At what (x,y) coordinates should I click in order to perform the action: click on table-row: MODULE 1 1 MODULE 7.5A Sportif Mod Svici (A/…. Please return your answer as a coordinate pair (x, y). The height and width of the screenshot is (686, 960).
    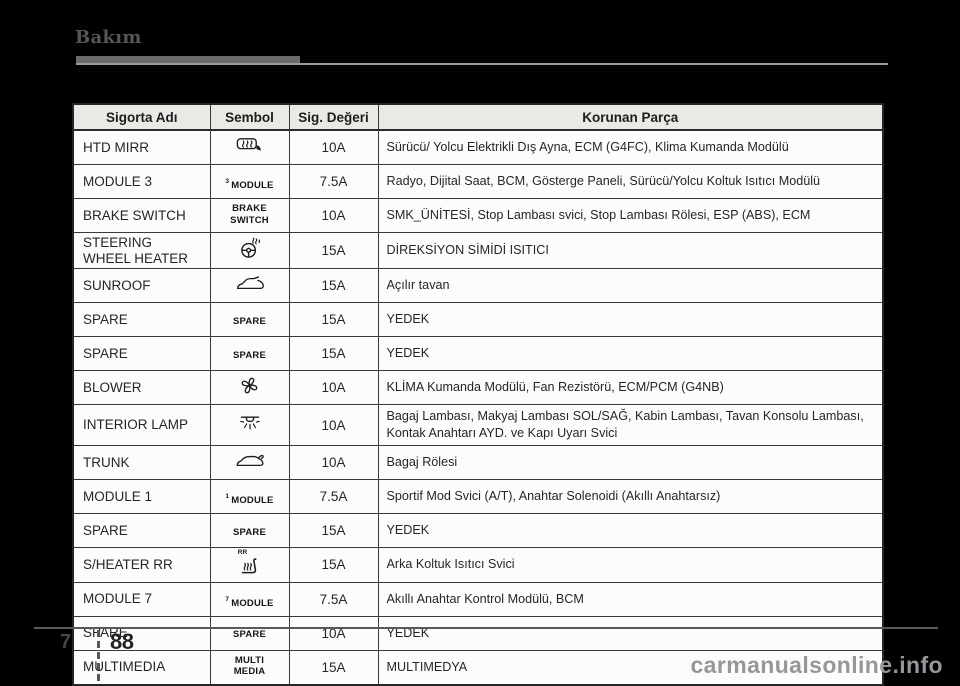
    Looking at the image, I should click on (478, 497).